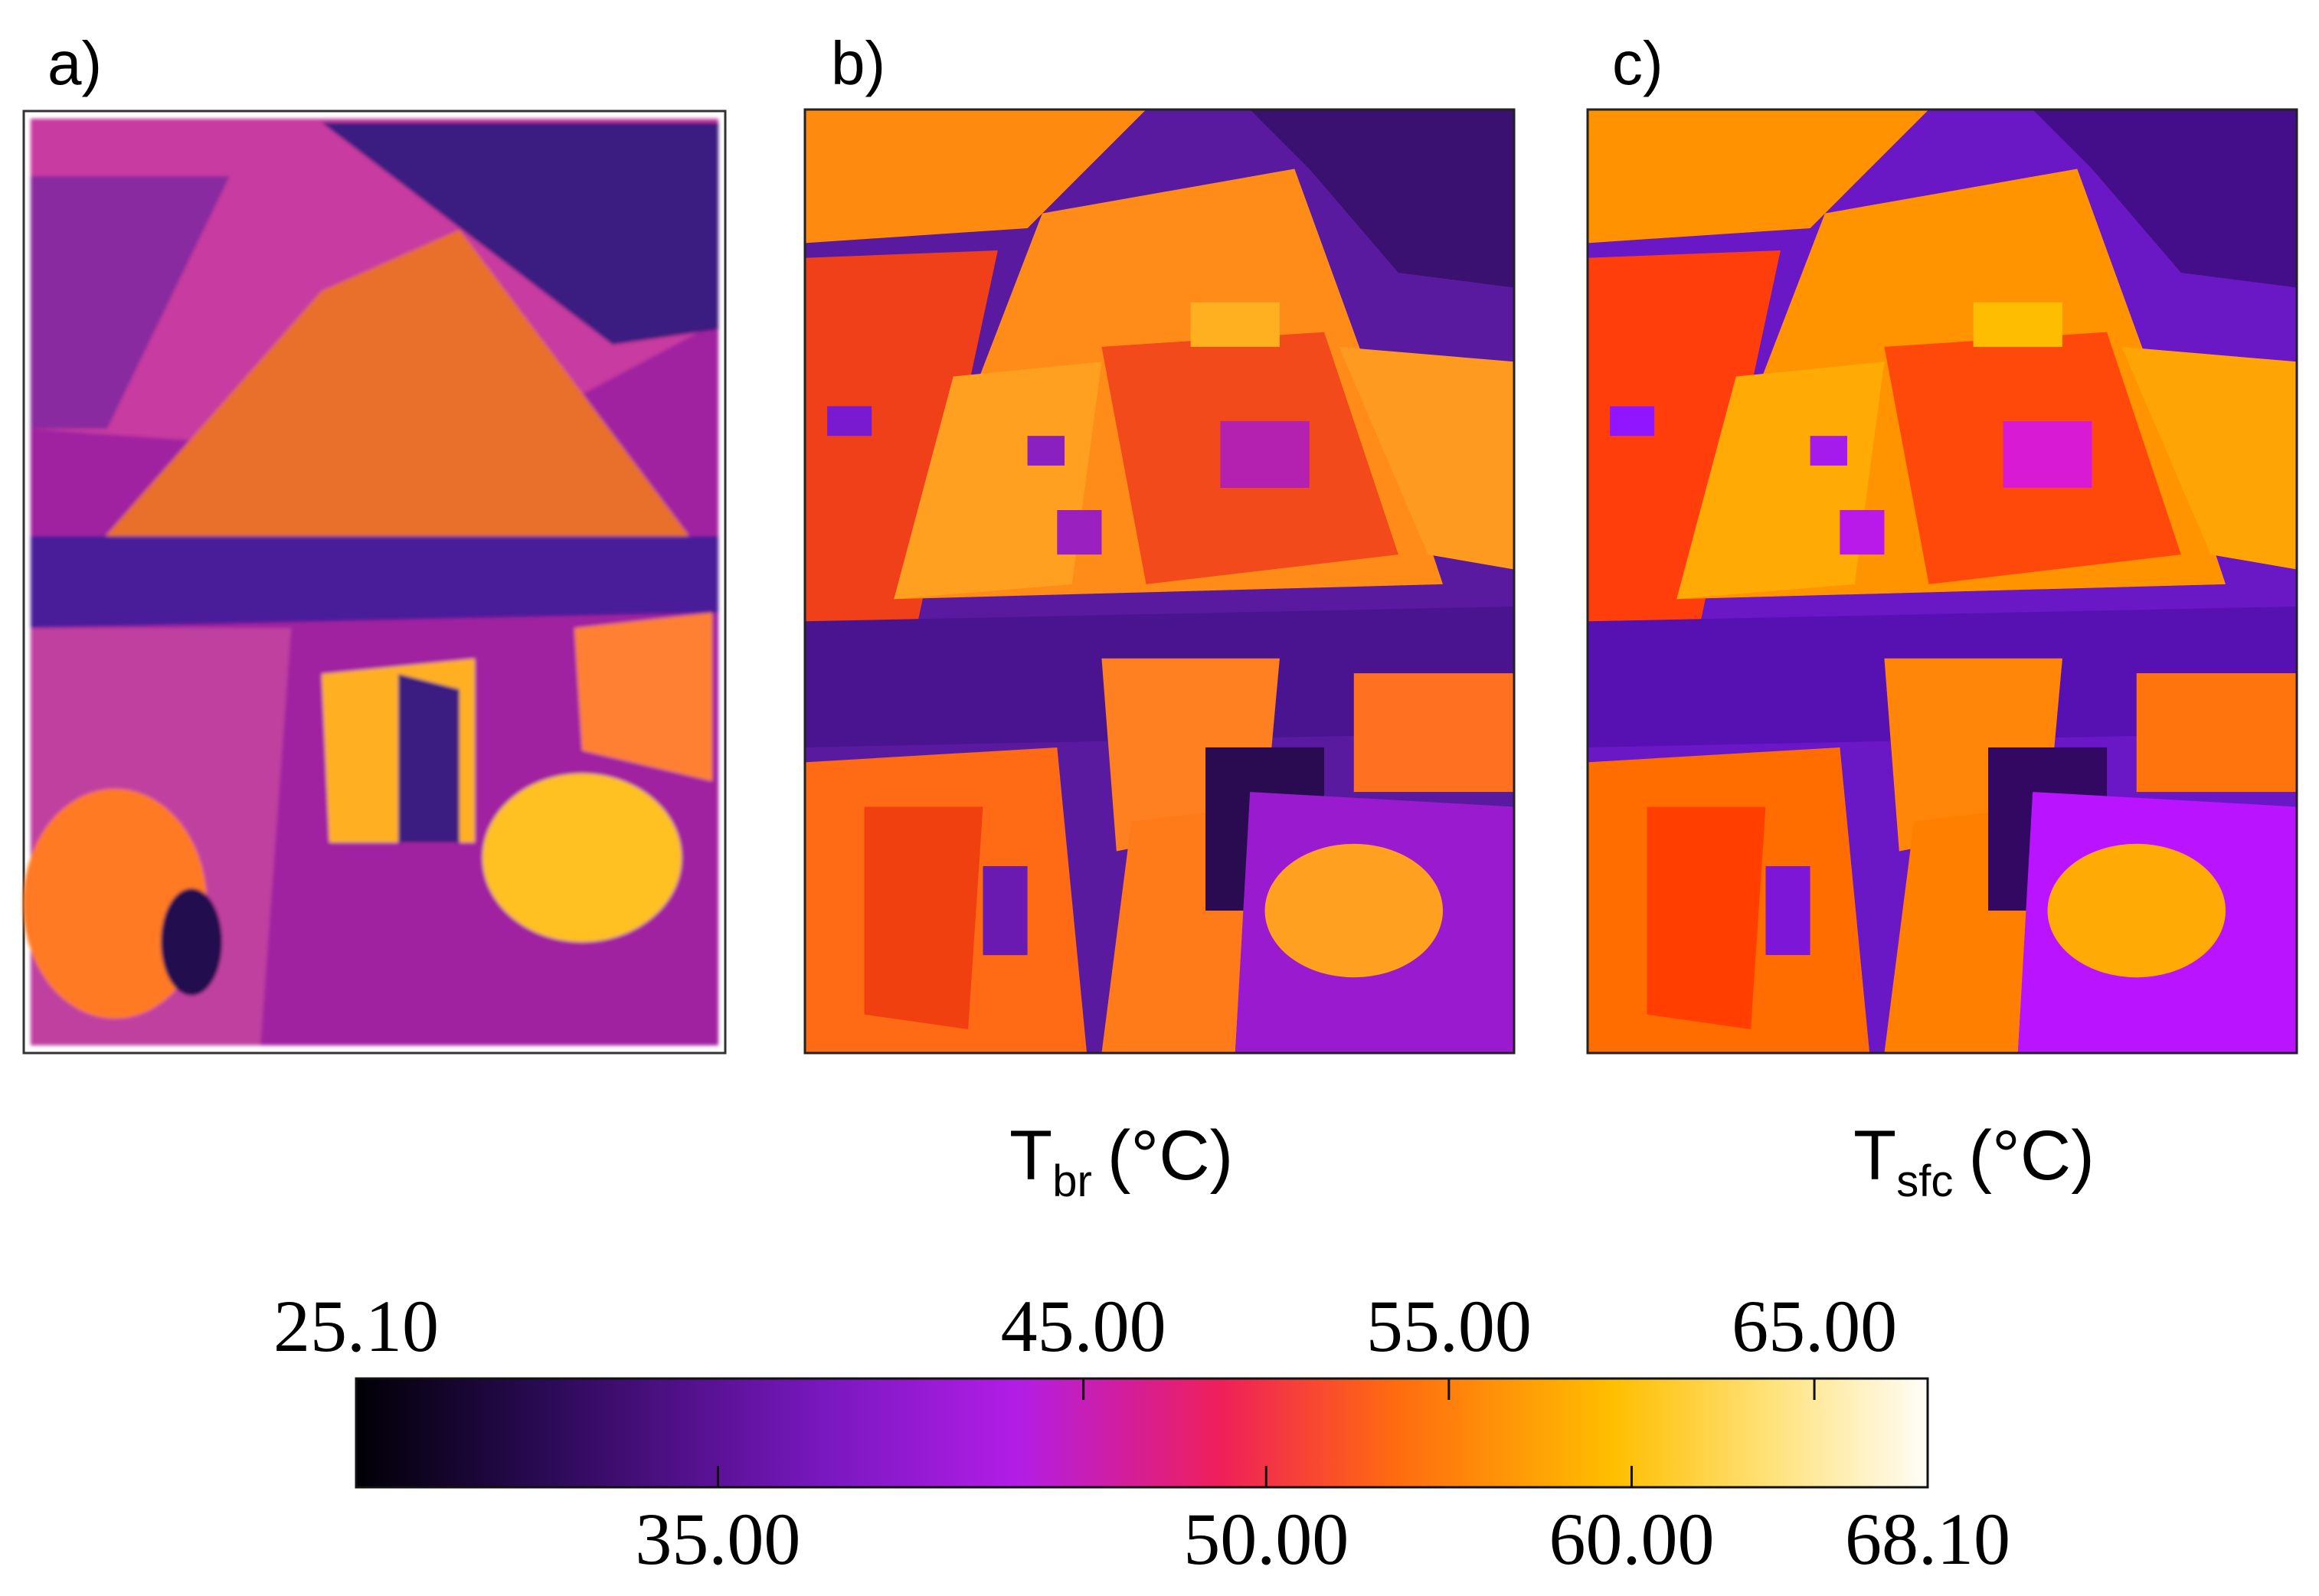 This screenshot has height=1596, width=2319. I want to click on caption: Tbr (°C), so click(1121, 1162).